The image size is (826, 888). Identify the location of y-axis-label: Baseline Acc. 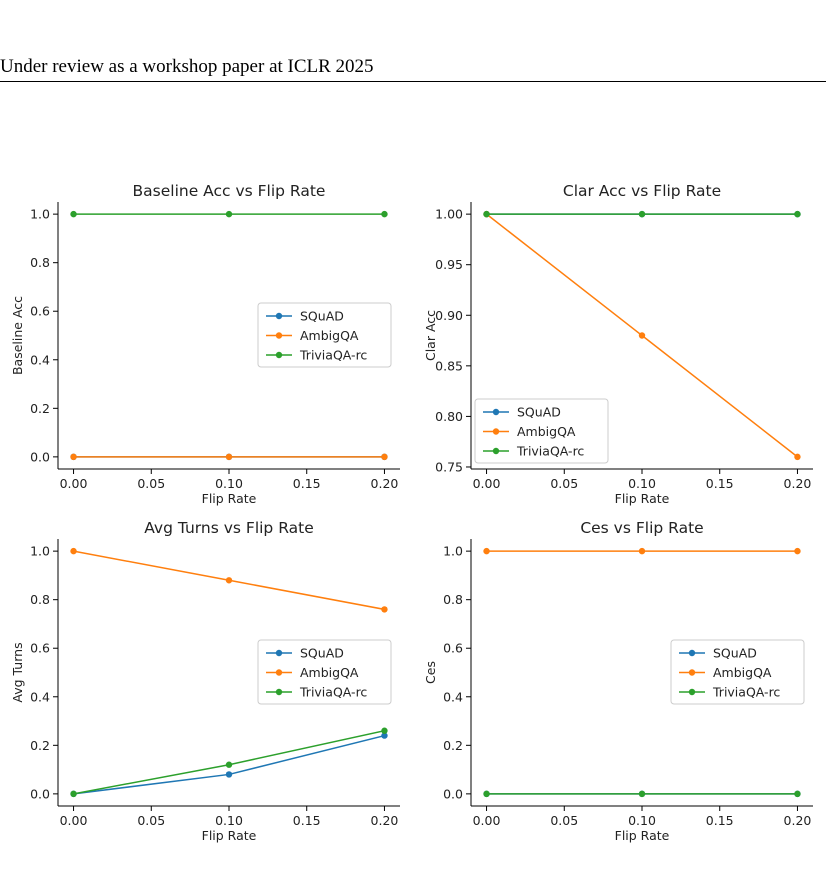
(17, 335).